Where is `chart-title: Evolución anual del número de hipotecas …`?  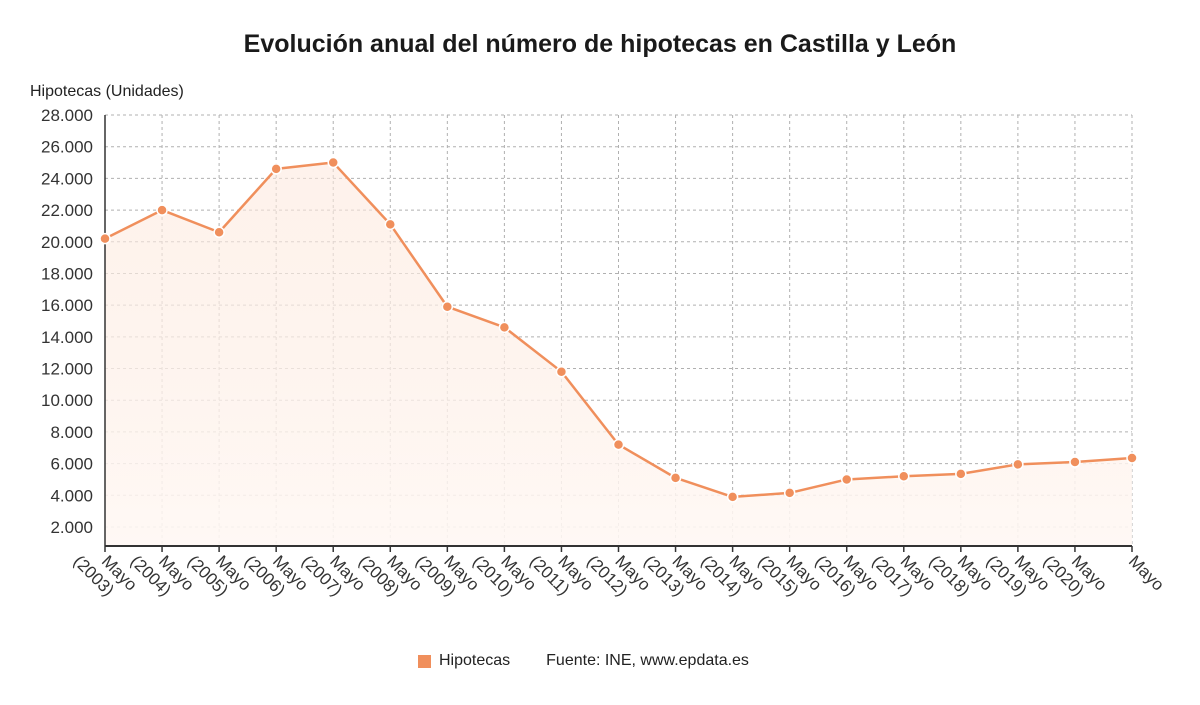
chart-title: Evolución anual del número de hipotecas … is located at coordinates (600, 44).